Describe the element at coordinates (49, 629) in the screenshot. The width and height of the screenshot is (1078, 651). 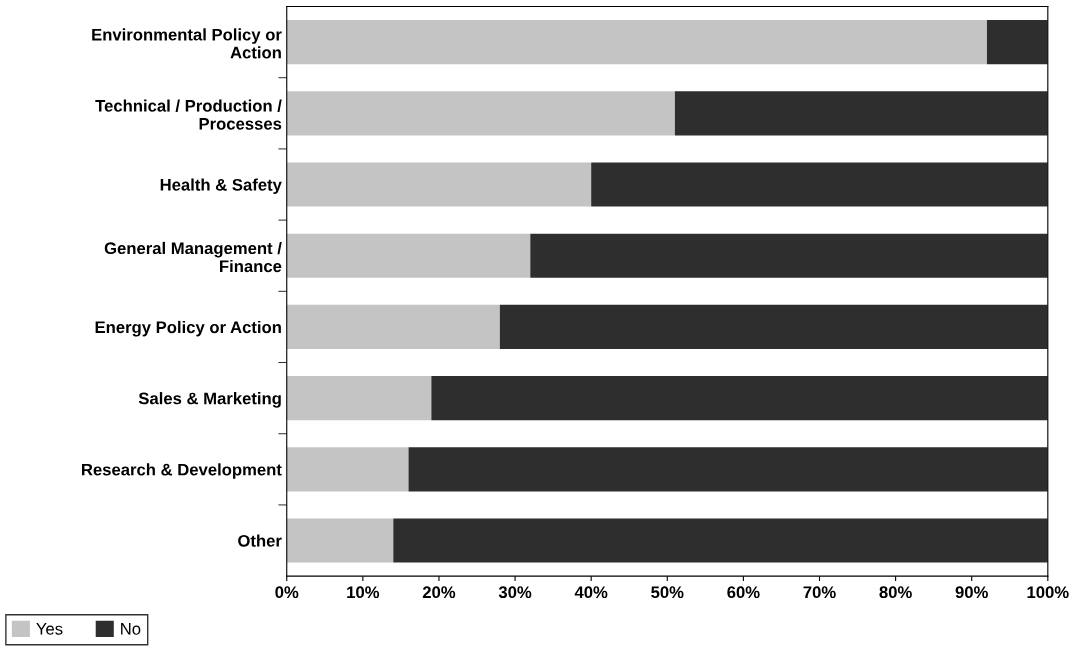
I see `legend-label: Yes` at that location.